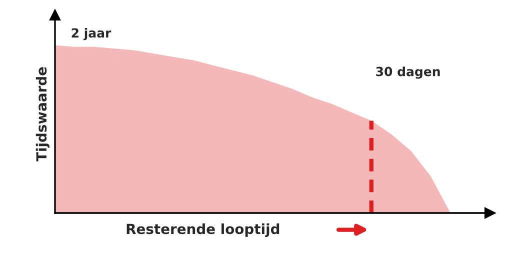  What do you see at coordinates (92, 34) in the screenshot?
I see `text: 2 jaar` at bounding box center [92, 34].